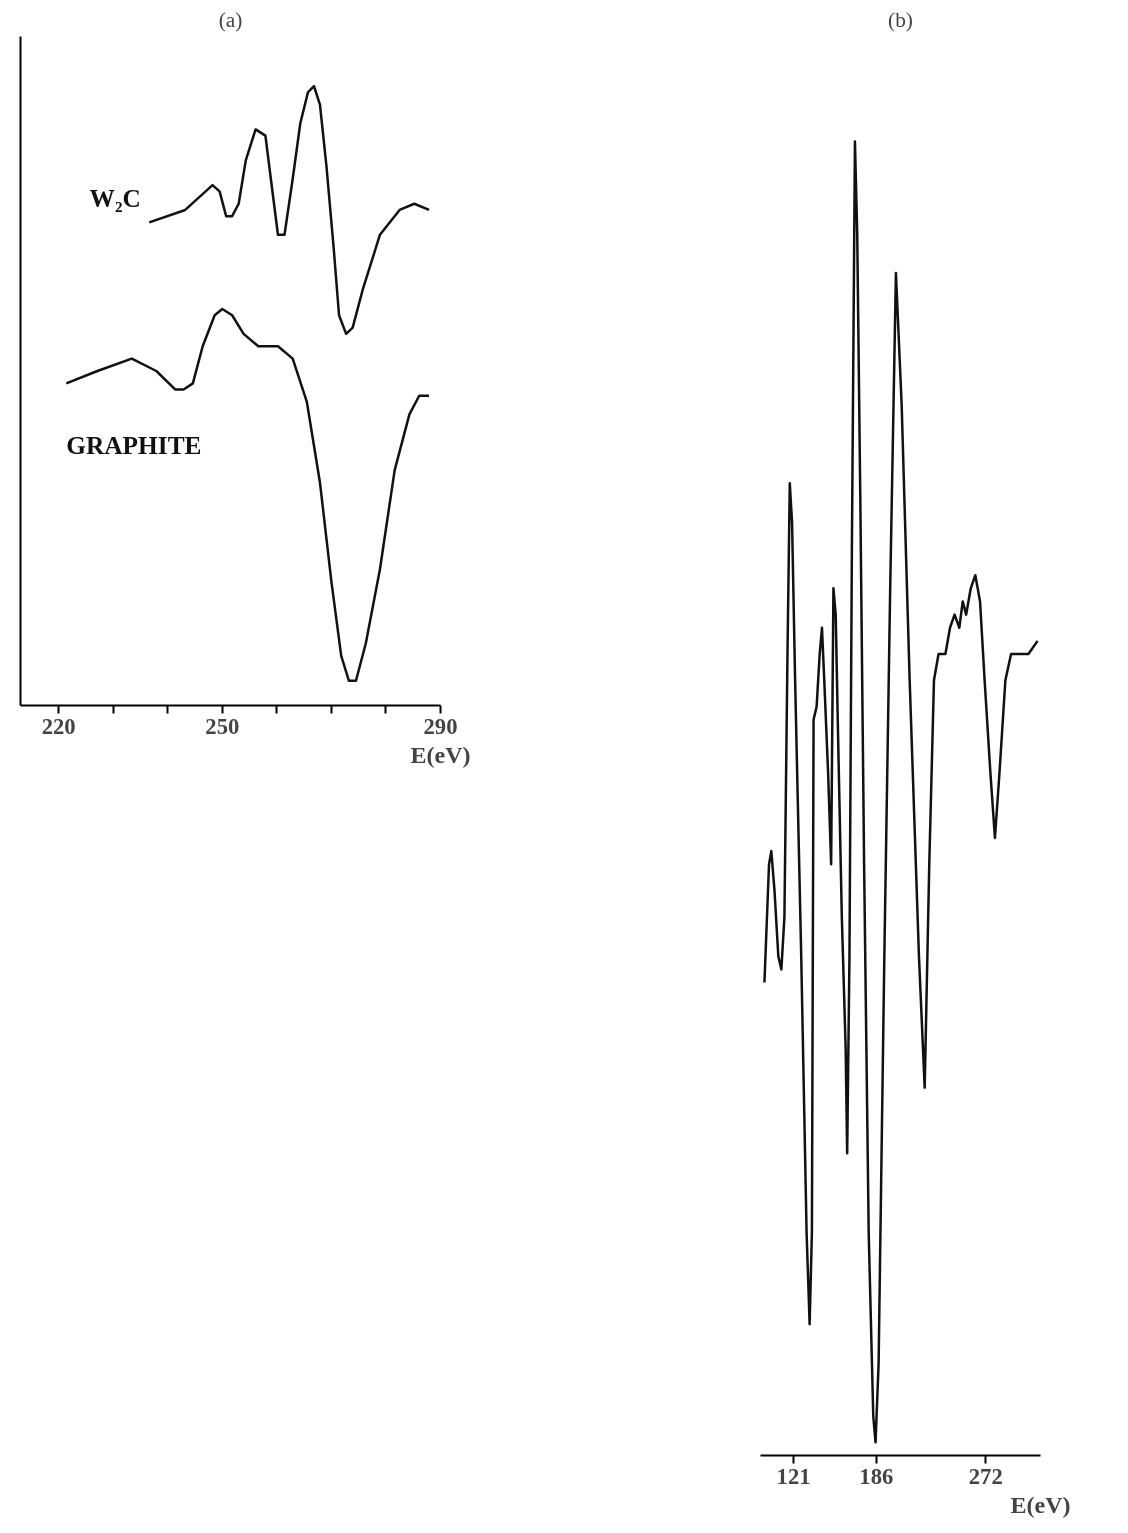 The height and width of the screenshot is (1533, 1128). What do you see at coordinates (440, 726) in the screenshot?
I see `x-tick-label: 290` at bounding box center [440, 726].